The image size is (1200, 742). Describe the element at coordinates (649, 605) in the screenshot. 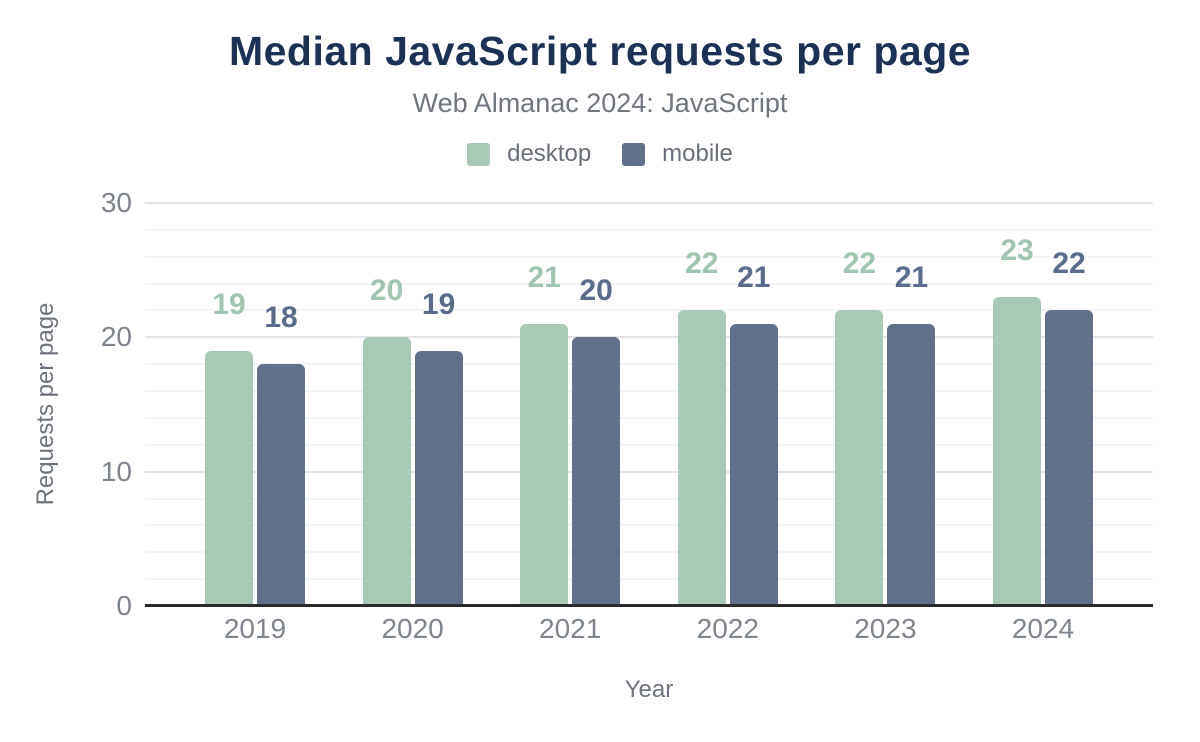

I see `x-axis-line` at that location.